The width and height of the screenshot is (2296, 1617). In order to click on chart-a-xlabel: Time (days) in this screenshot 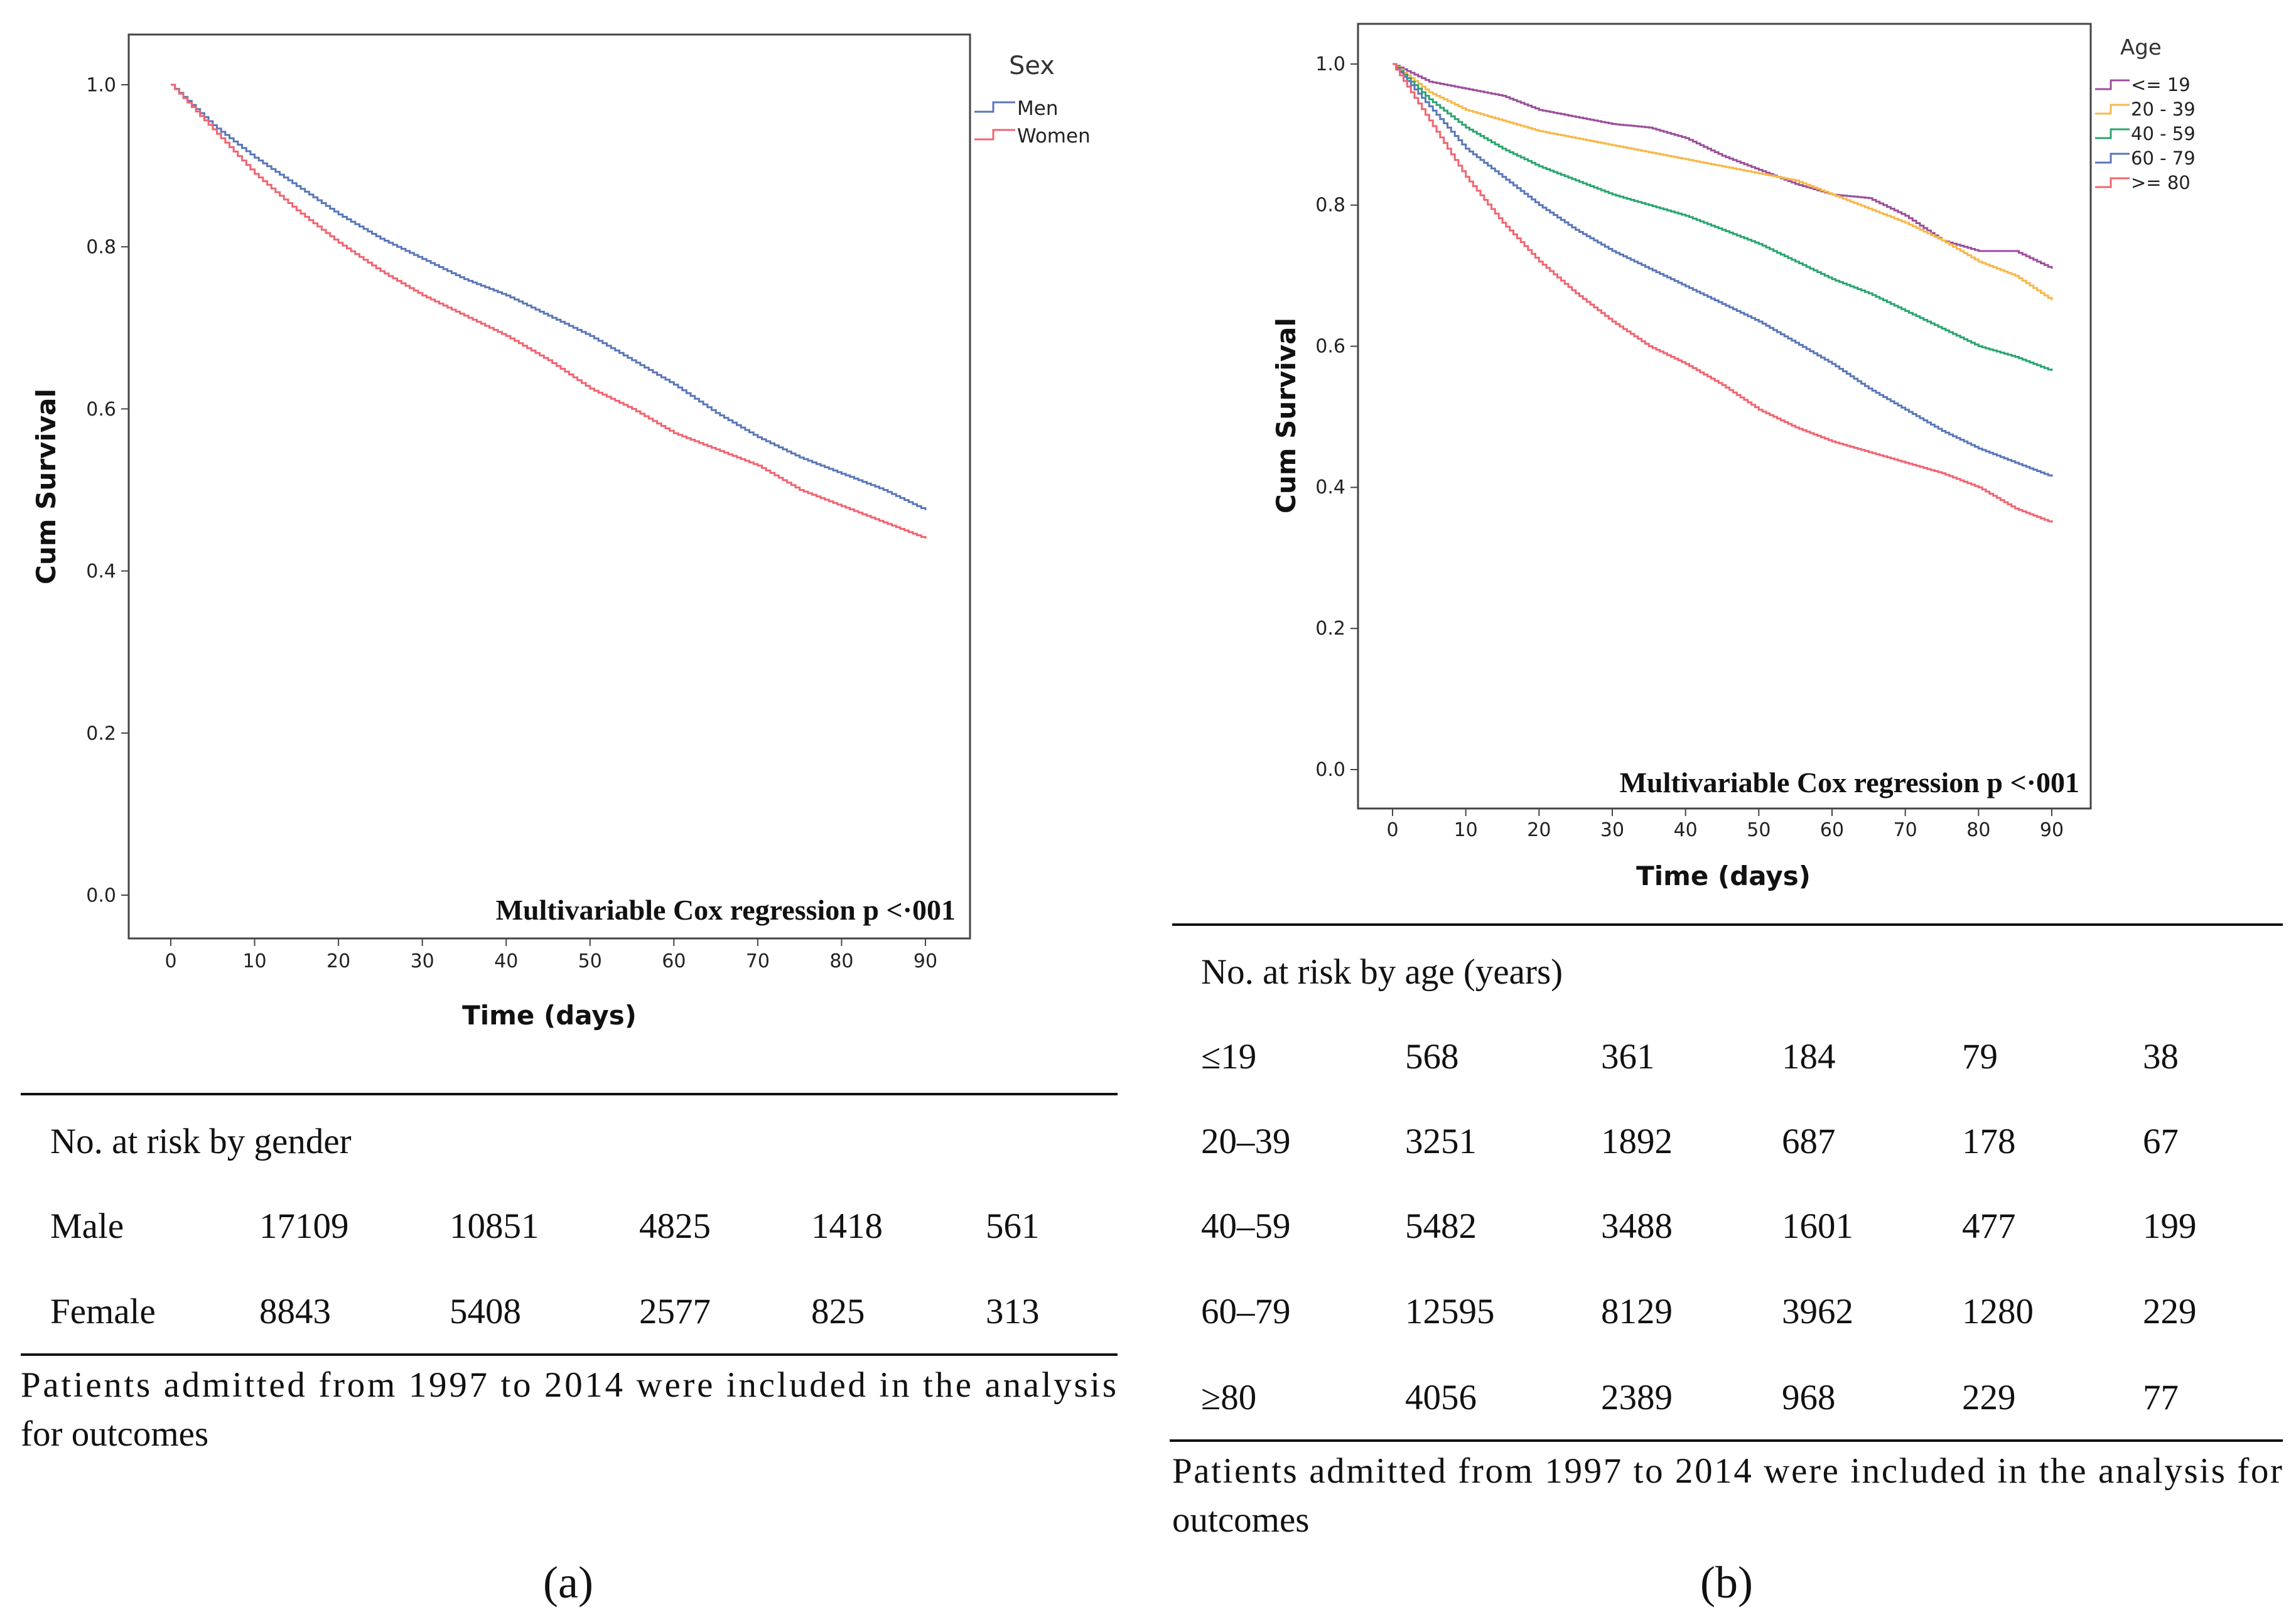, I will do `click(550, 1015)`.